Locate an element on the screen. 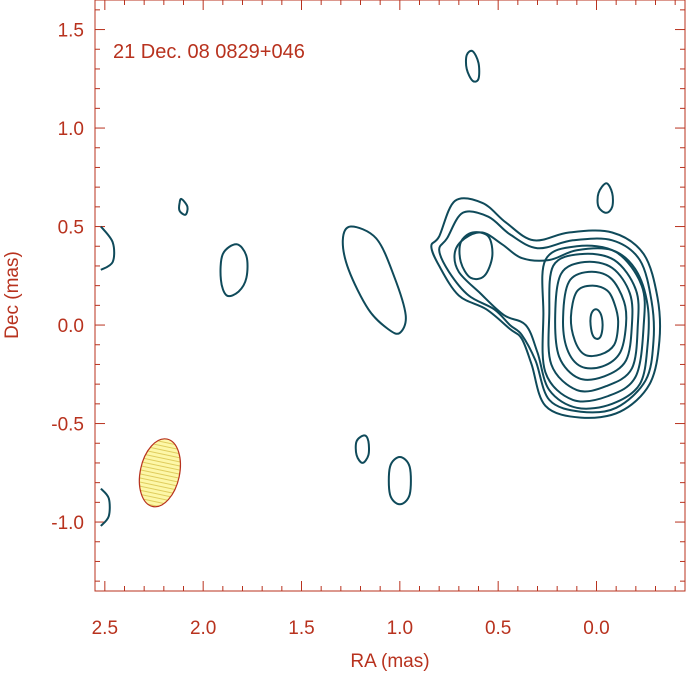  x-axis-label: RA (mas) is located at coordinates (389, 661).